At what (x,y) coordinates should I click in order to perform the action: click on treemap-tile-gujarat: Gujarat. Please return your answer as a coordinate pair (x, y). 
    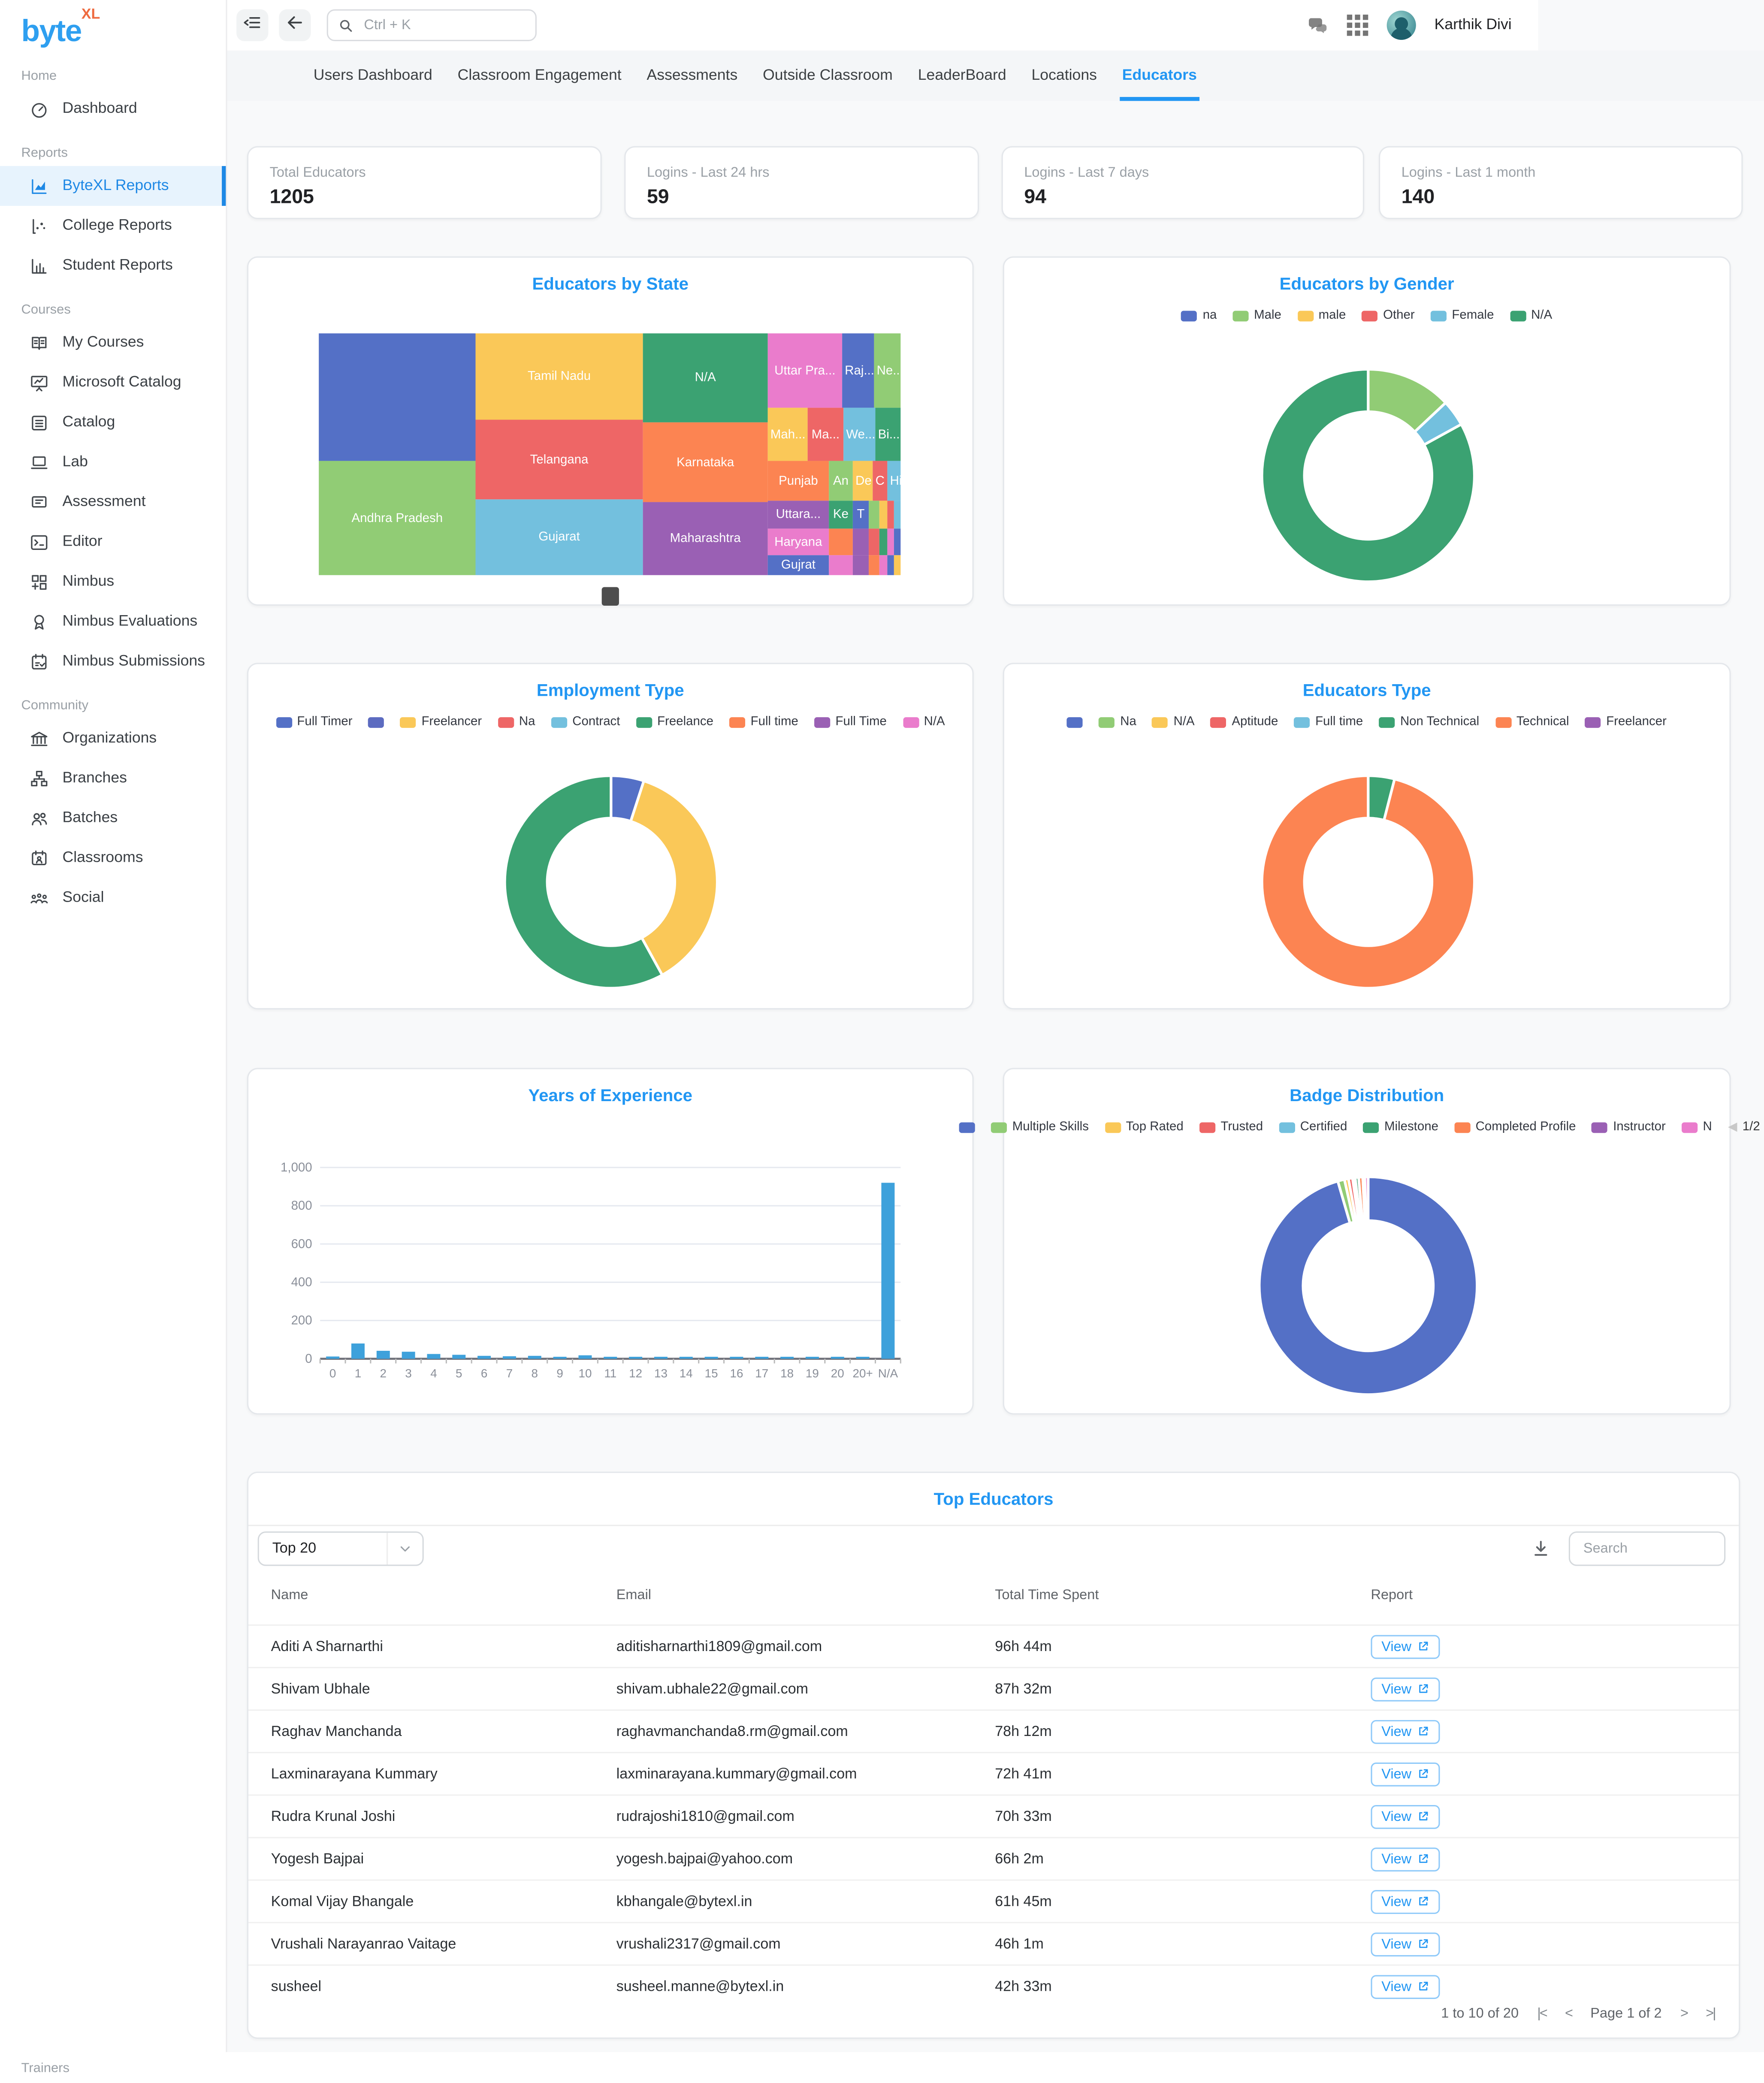
    Looking at the image, I should click on (559, 537).